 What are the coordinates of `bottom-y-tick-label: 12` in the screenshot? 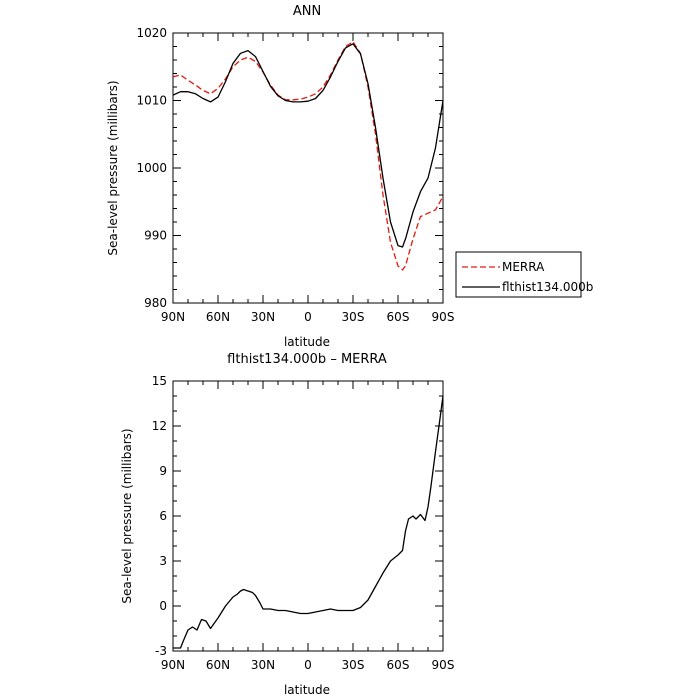 It's located at (159, 426).